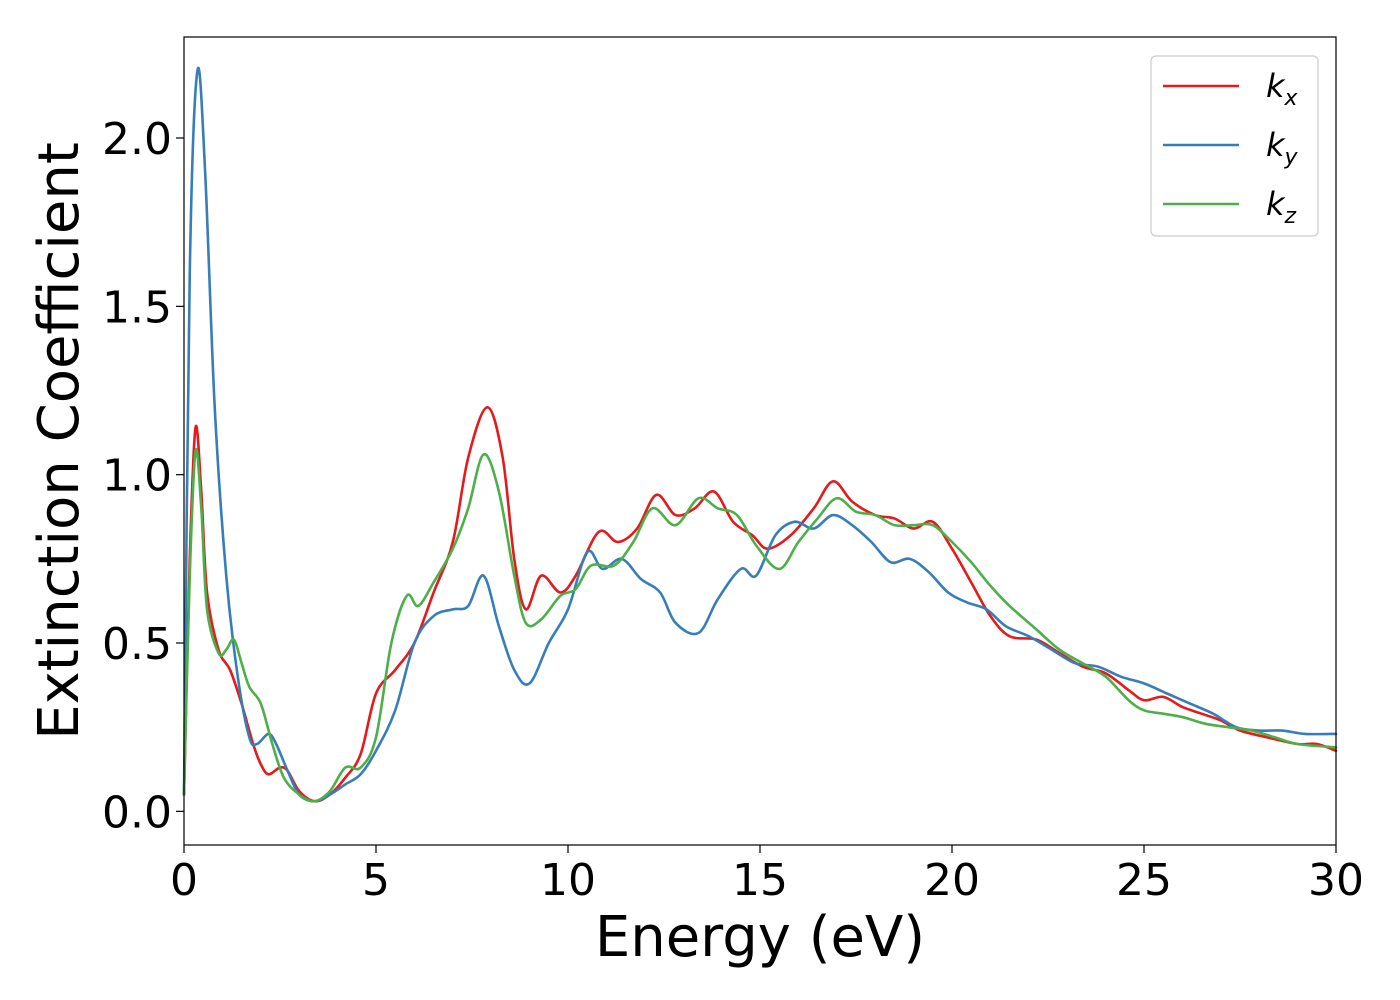  What do you see at coordinates (137, 307) in the screenshot?
I see `y-tick-label: 1.5` at bounding box center [137, 307].